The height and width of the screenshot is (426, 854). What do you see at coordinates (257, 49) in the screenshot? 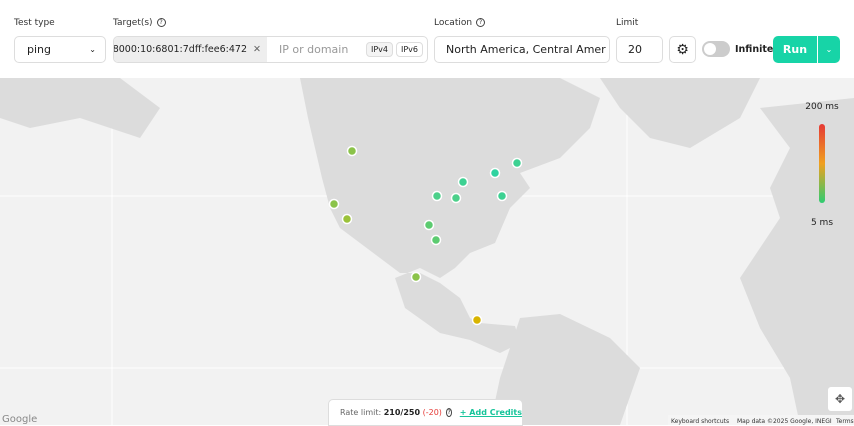
I see `remove-icon: ✕` at bounding box center [257, 49].